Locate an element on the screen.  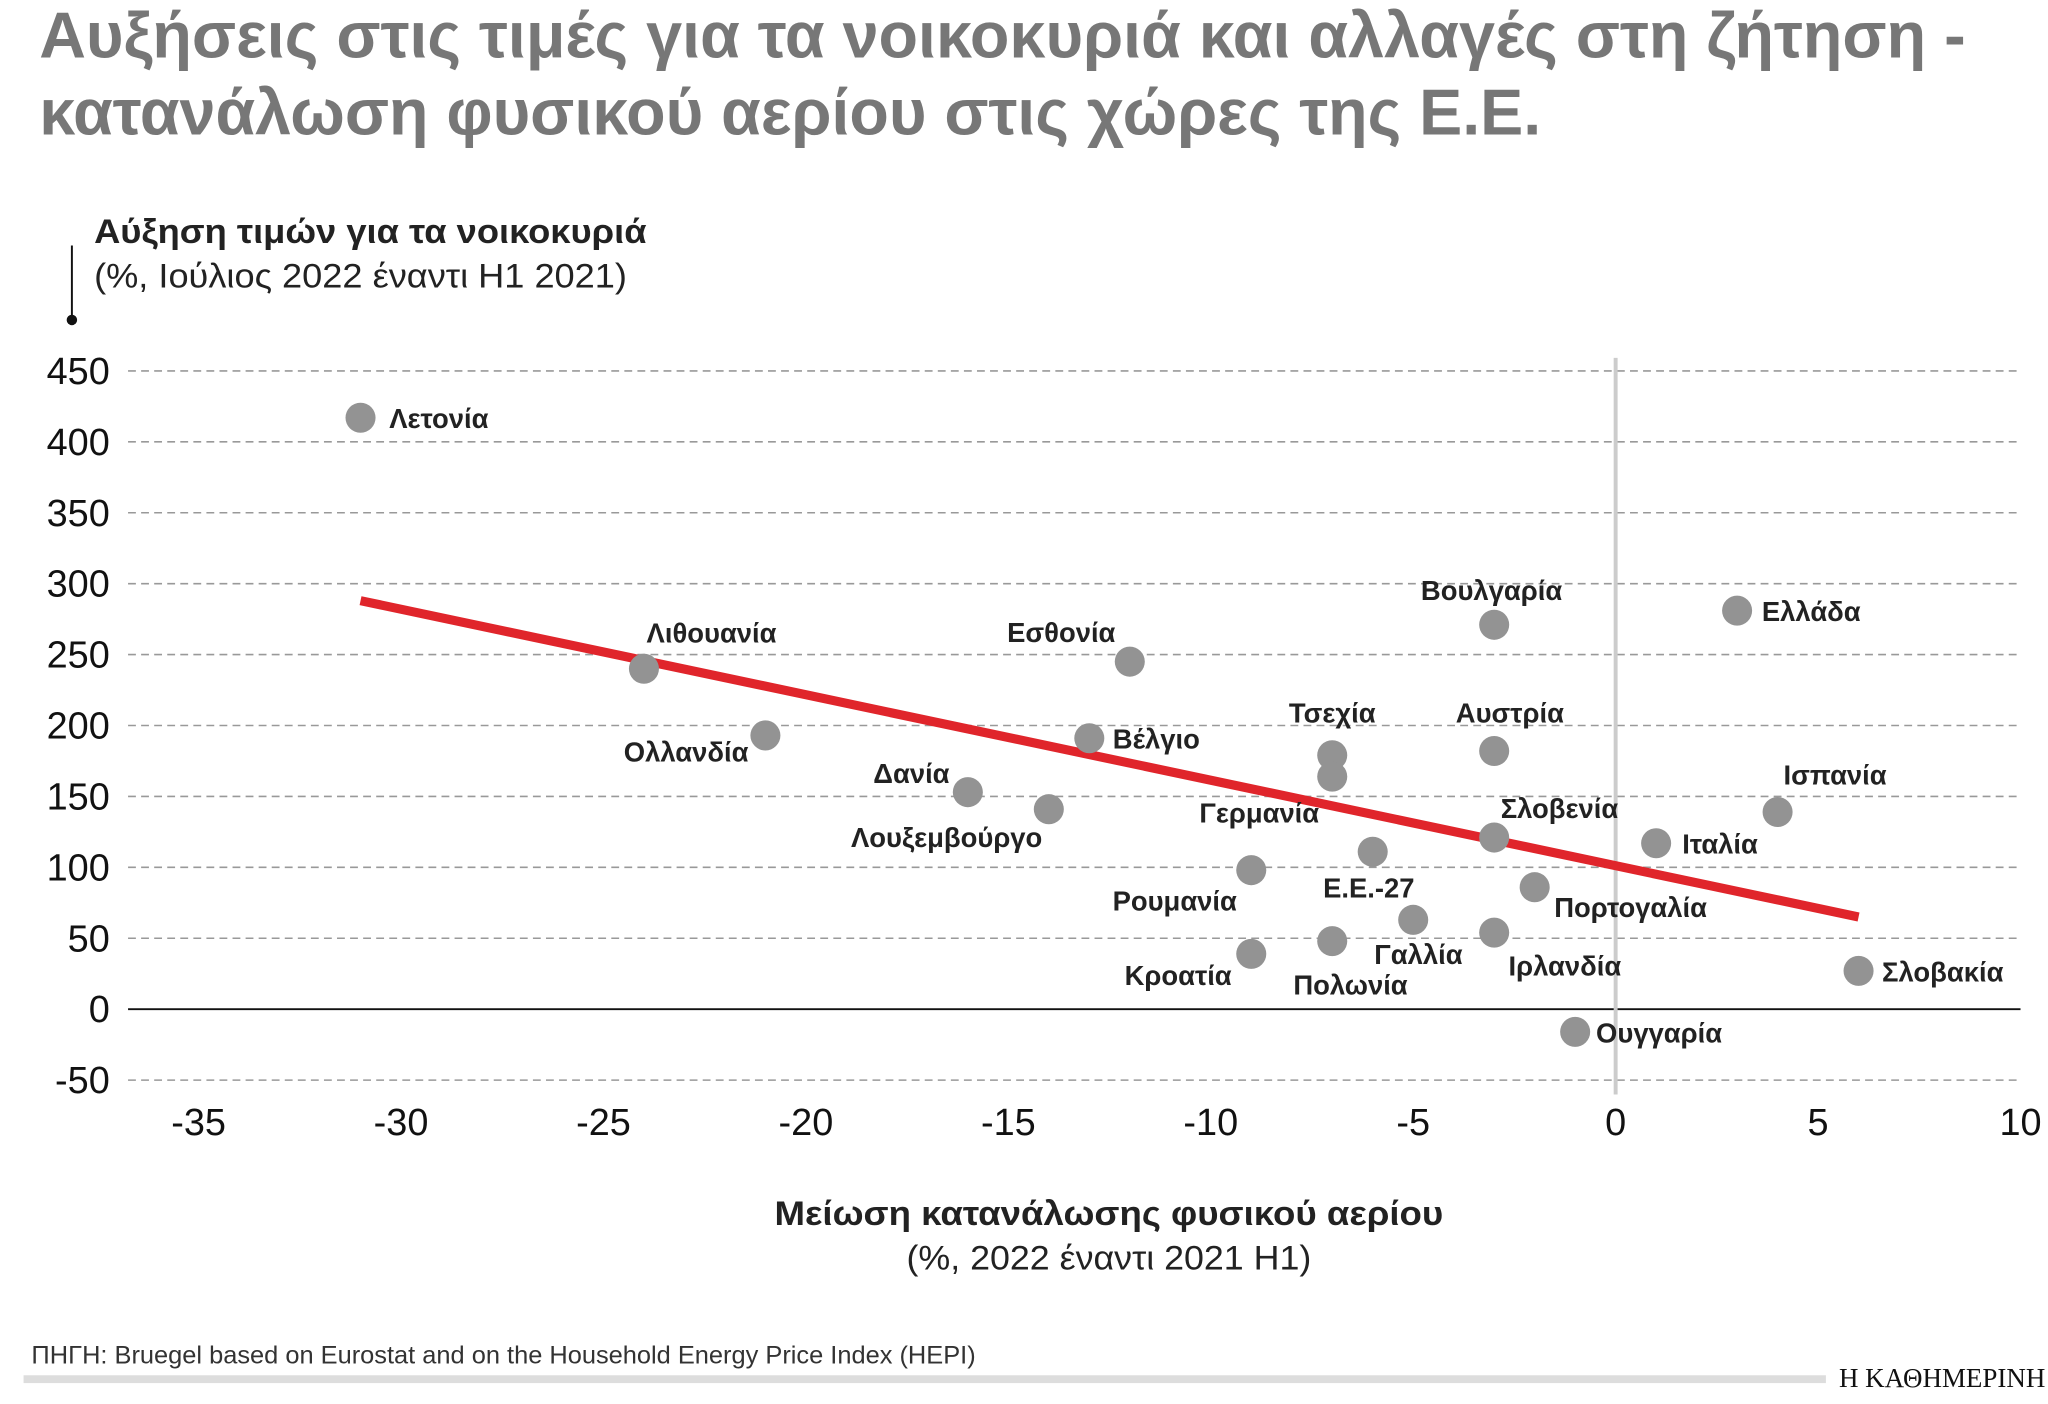
x-tick-label: -10 is located at coordinates (1210, 1123).